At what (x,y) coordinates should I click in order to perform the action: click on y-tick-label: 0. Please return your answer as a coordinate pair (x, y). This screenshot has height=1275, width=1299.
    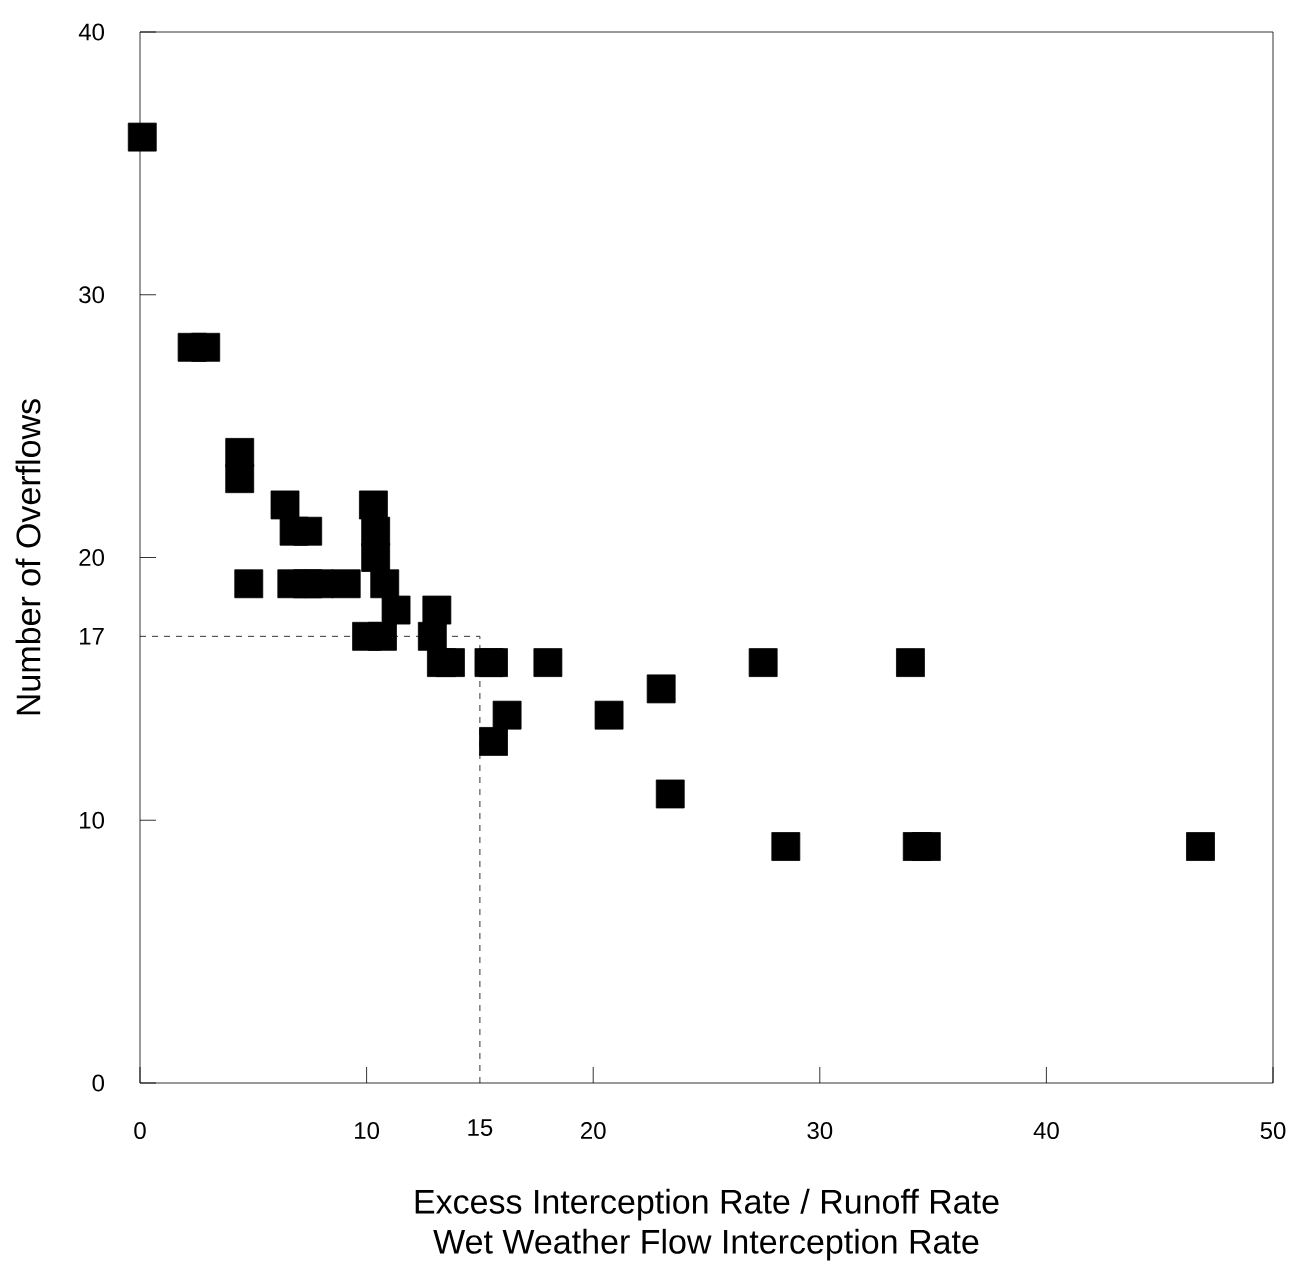
    Looking at the image, I should click on (98, 1083).